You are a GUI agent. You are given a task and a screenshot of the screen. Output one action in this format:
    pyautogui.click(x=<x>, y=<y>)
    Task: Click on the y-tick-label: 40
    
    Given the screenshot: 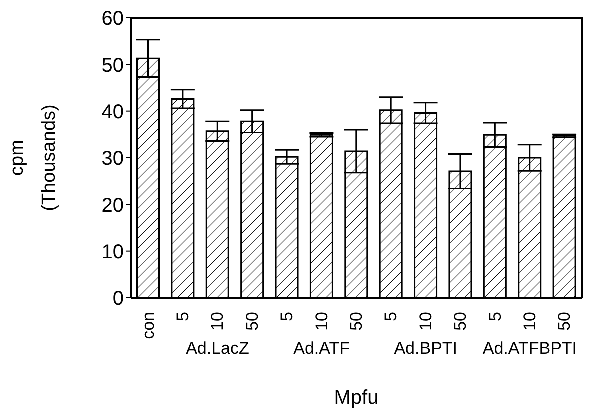 What is the action you would take?
    pyautogui.click(x=113, y=112)
    